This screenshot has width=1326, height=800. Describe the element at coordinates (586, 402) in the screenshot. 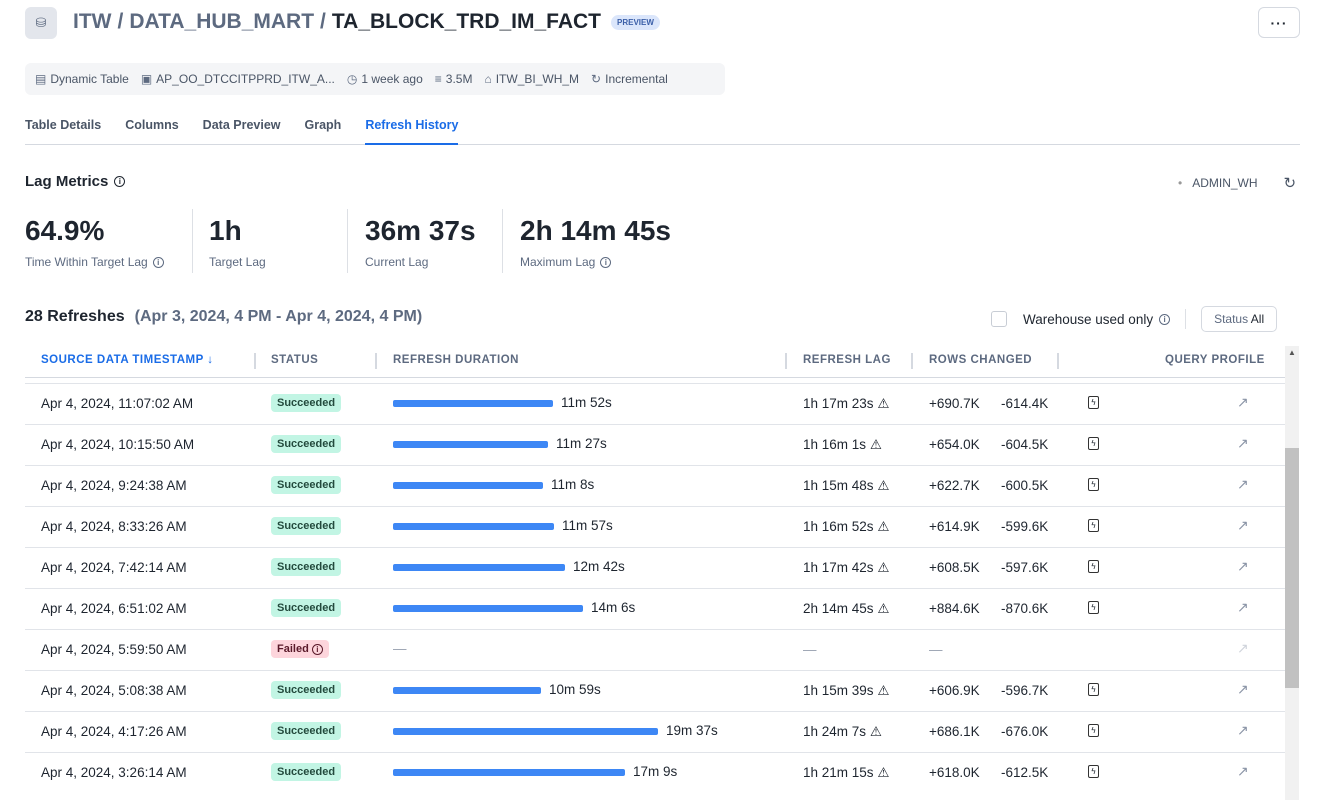

I see `duration: 11m 52s` at that location.